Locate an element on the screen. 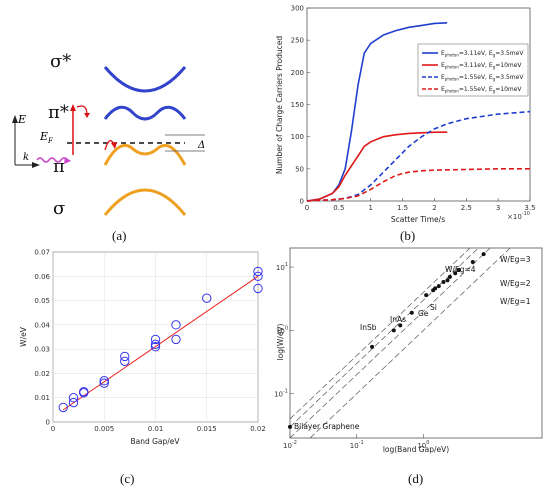  plot-b-xtick-label: 0 is located at coordinates (307, 208).